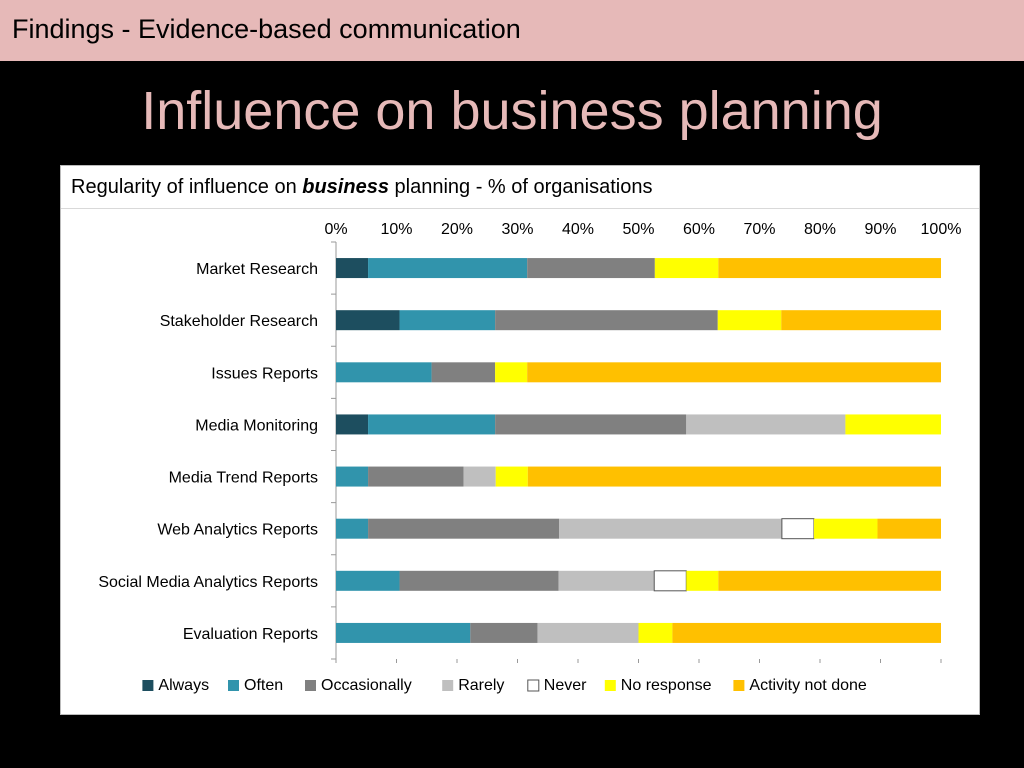  I want to click on legend-label: Occasionally, so click(366, 685).